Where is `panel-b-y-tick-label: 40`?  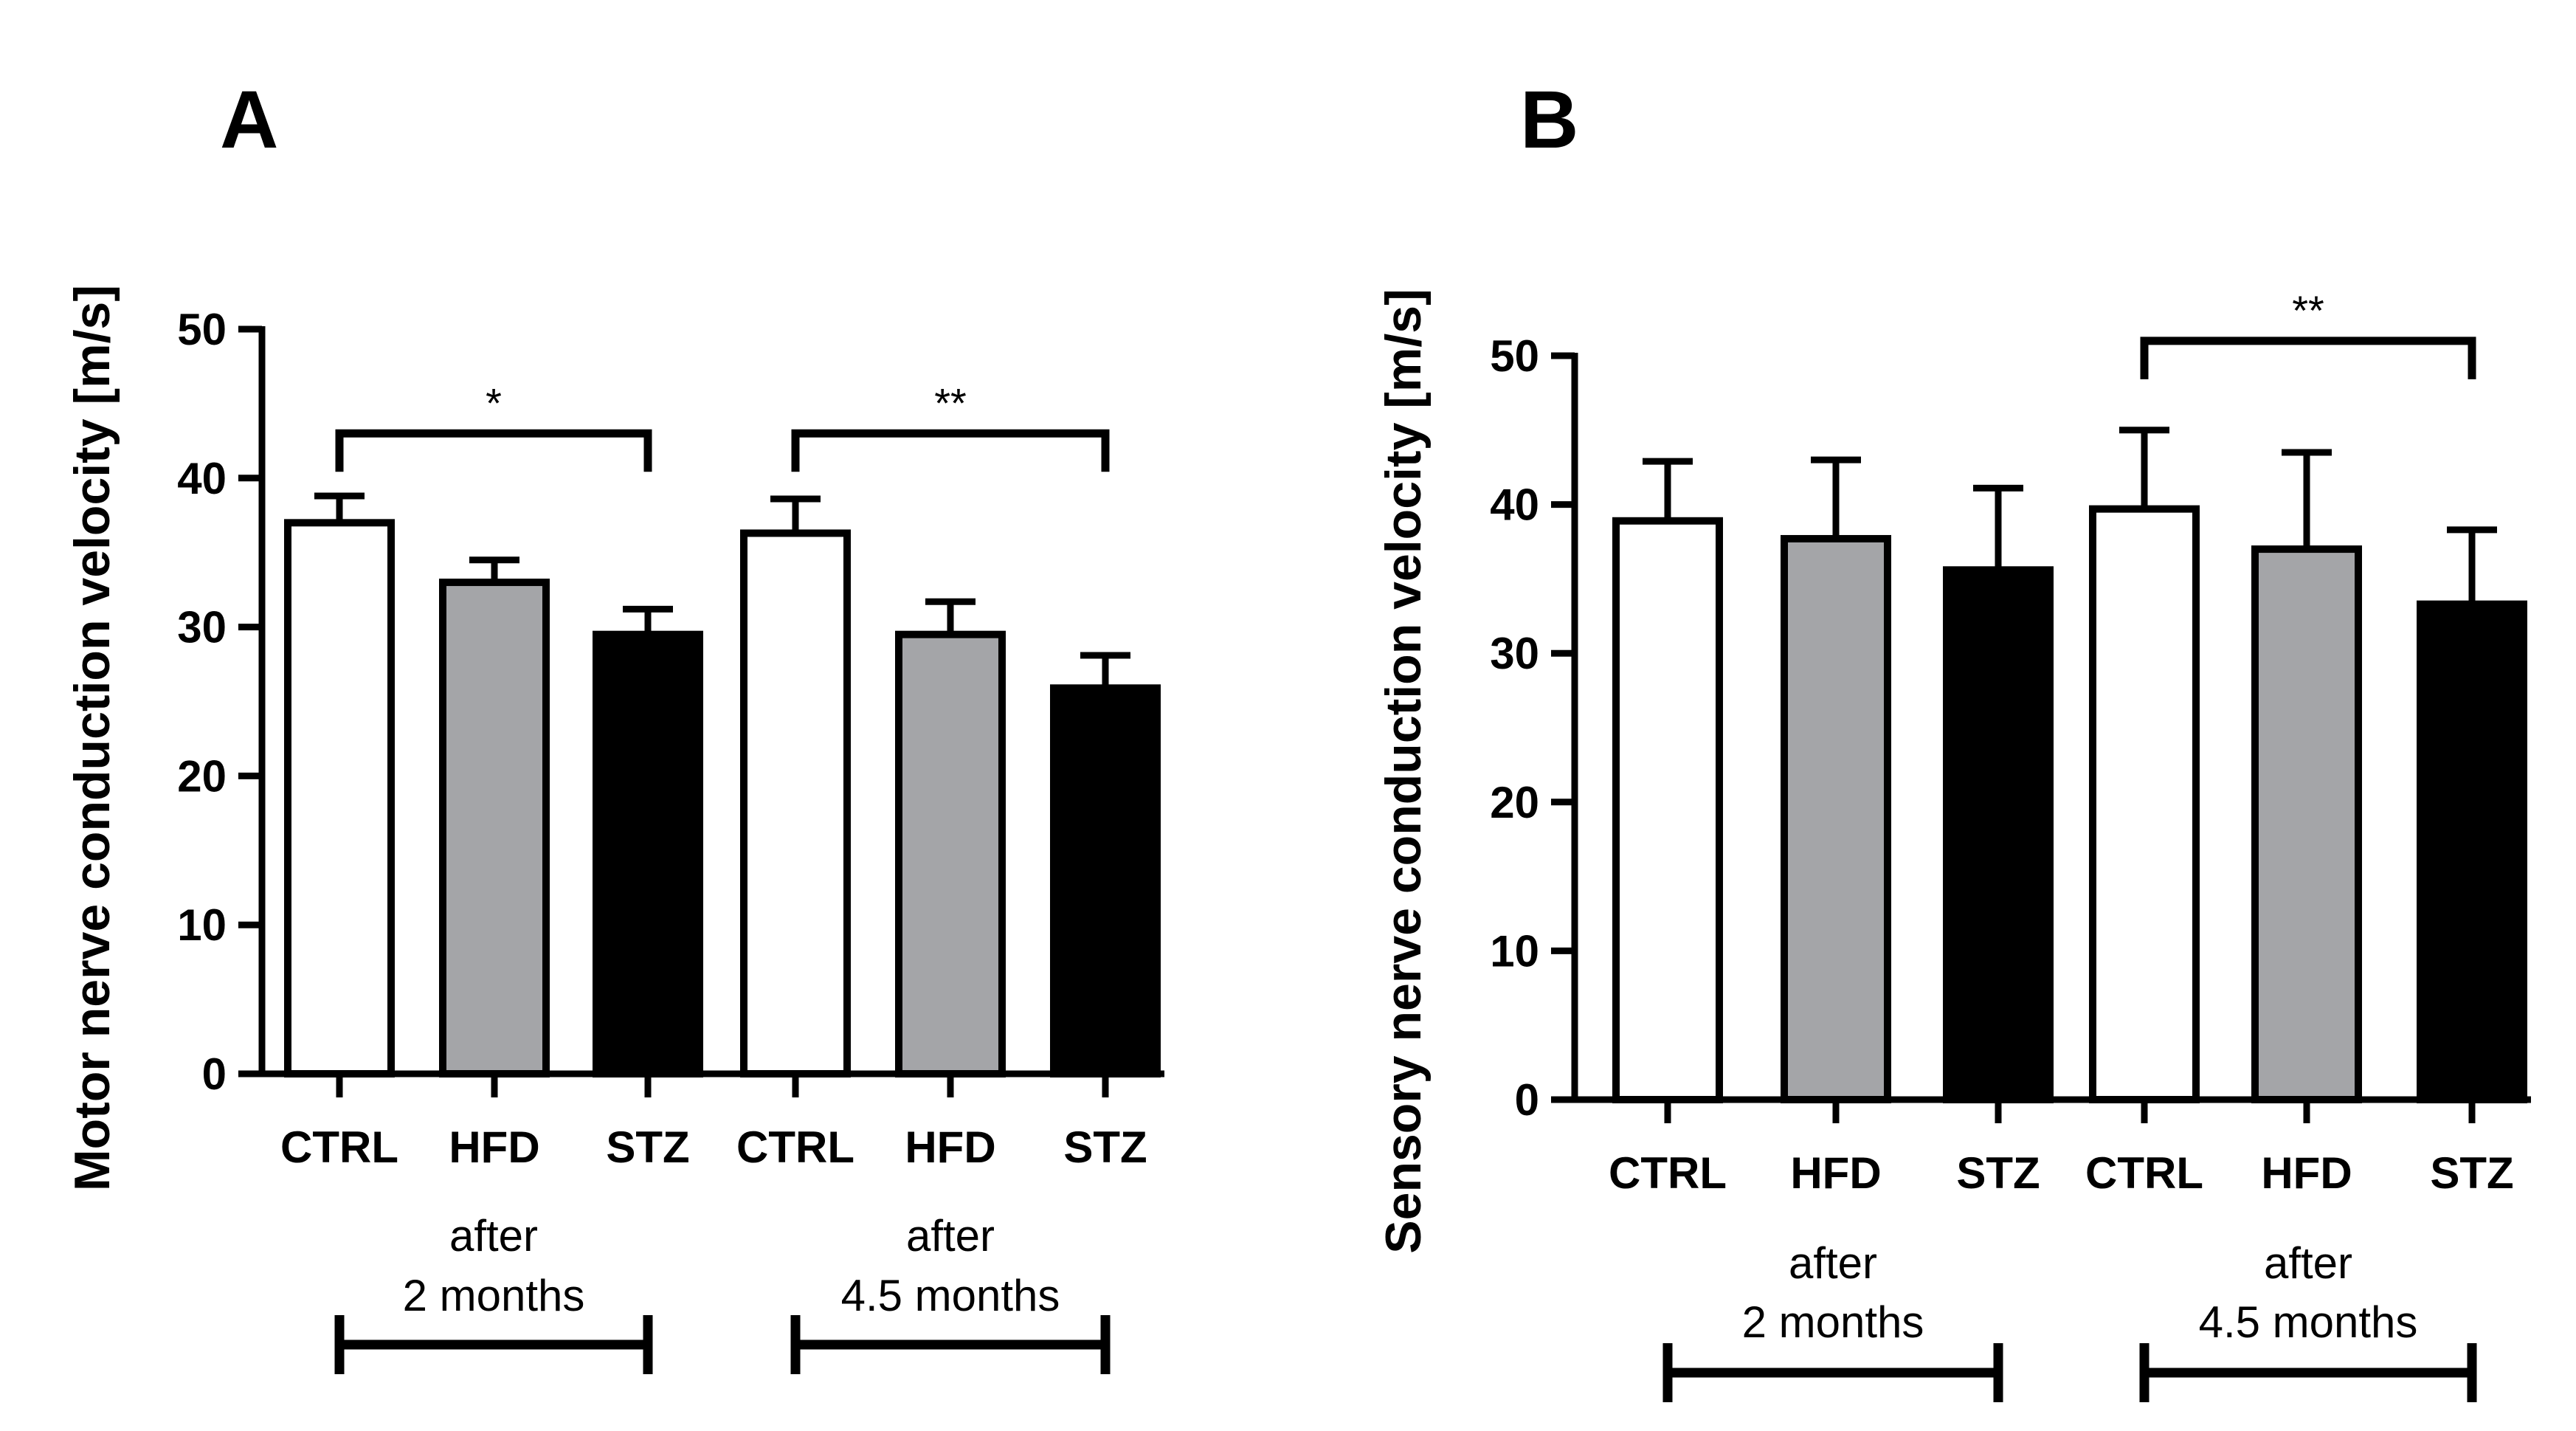 panel-b-y-tick-label: 40 is located at coordinates (1514, 505).